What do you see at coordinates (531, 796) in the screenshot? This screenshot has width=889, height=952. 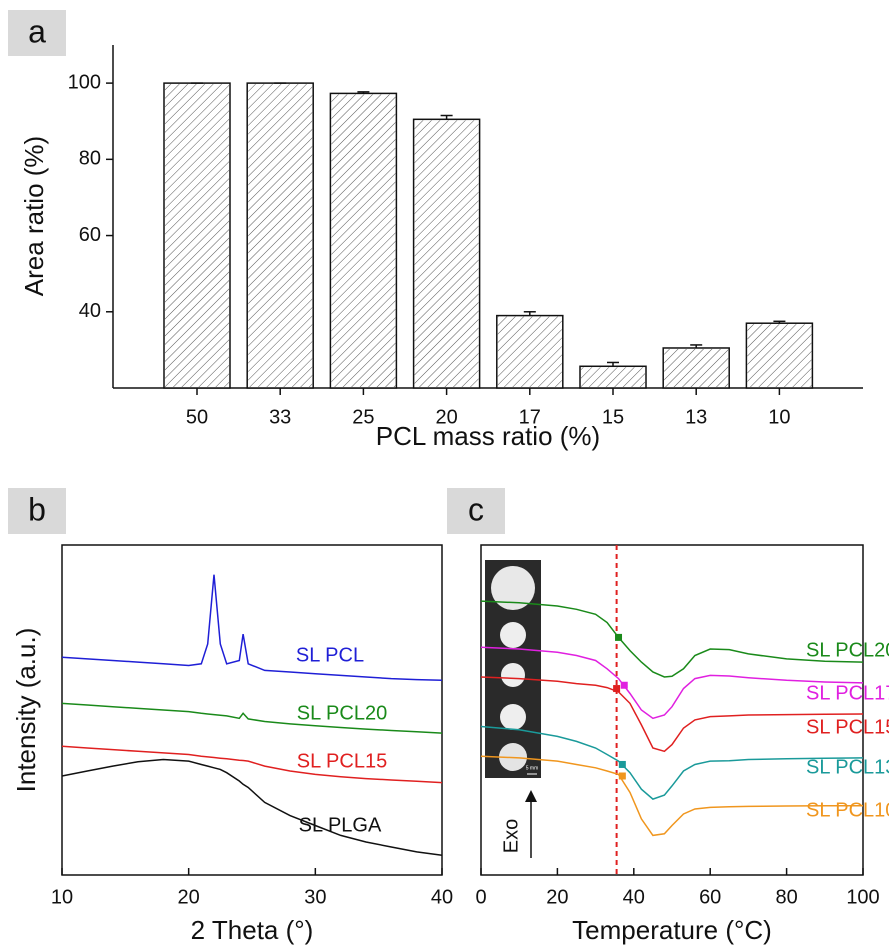 I see `exo-arrowhead` at bounding box center [531, 796].